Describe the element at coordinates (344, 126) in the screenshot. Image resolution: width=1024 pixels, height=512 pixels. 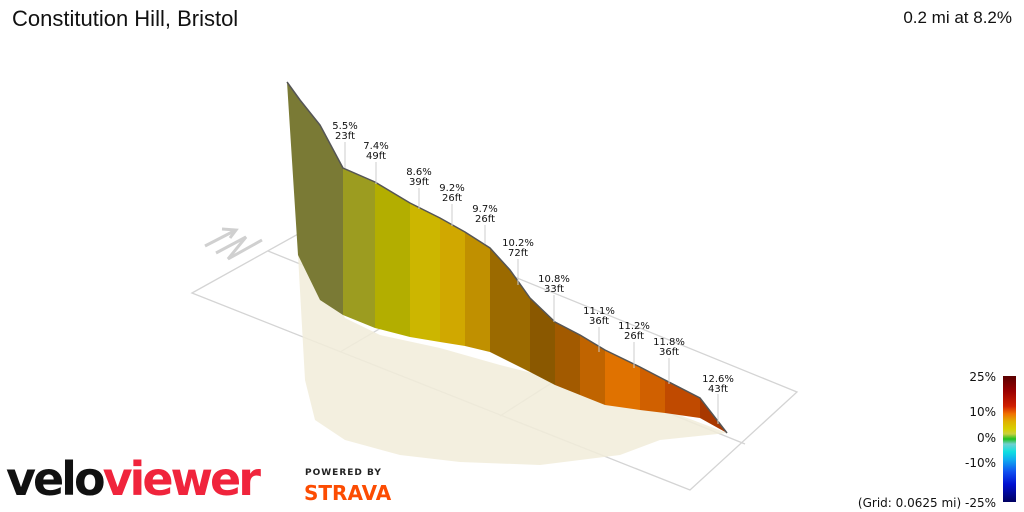
I see `svg-text: 5.5%` at that location.